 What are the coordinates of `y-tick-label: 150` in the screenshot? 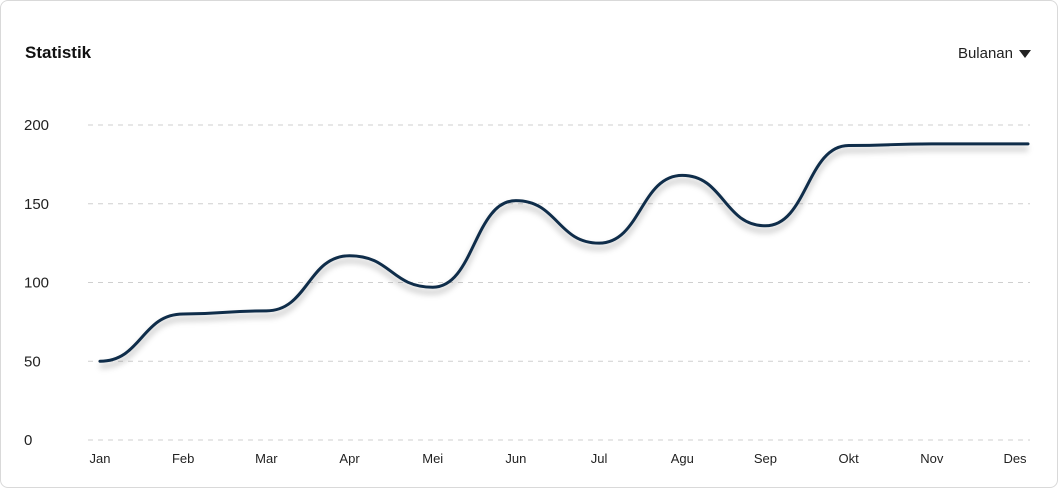 It's located at (36, 204).